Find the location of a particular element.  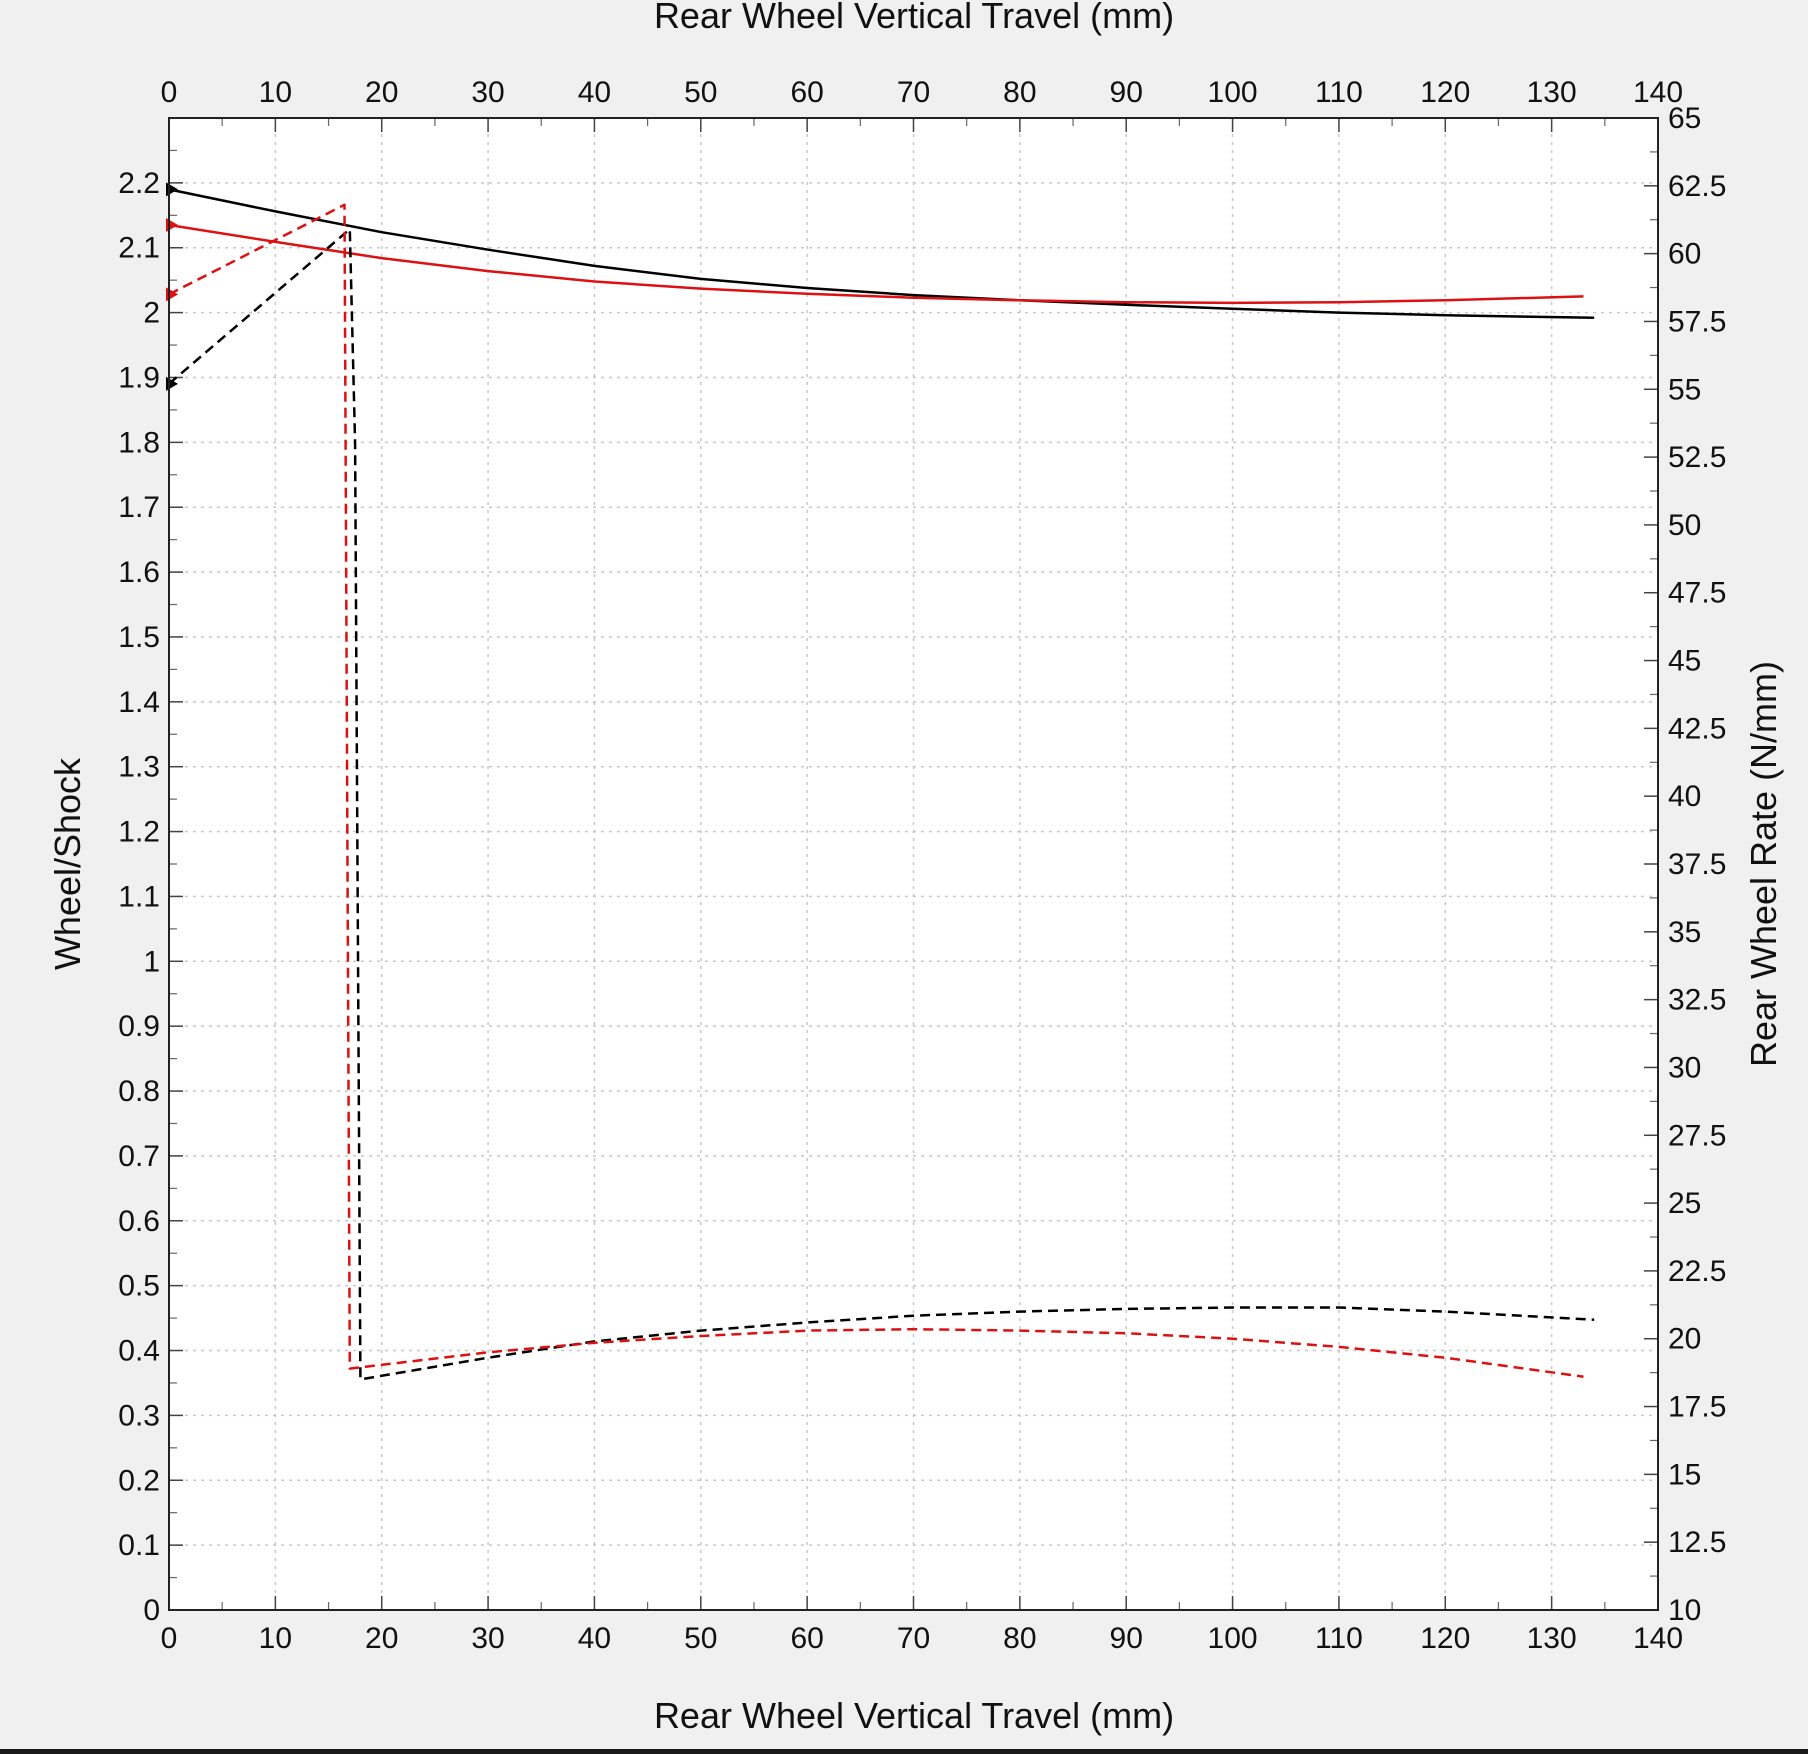

x-top-tick-label: 20 is located at coordinates (381, 92).